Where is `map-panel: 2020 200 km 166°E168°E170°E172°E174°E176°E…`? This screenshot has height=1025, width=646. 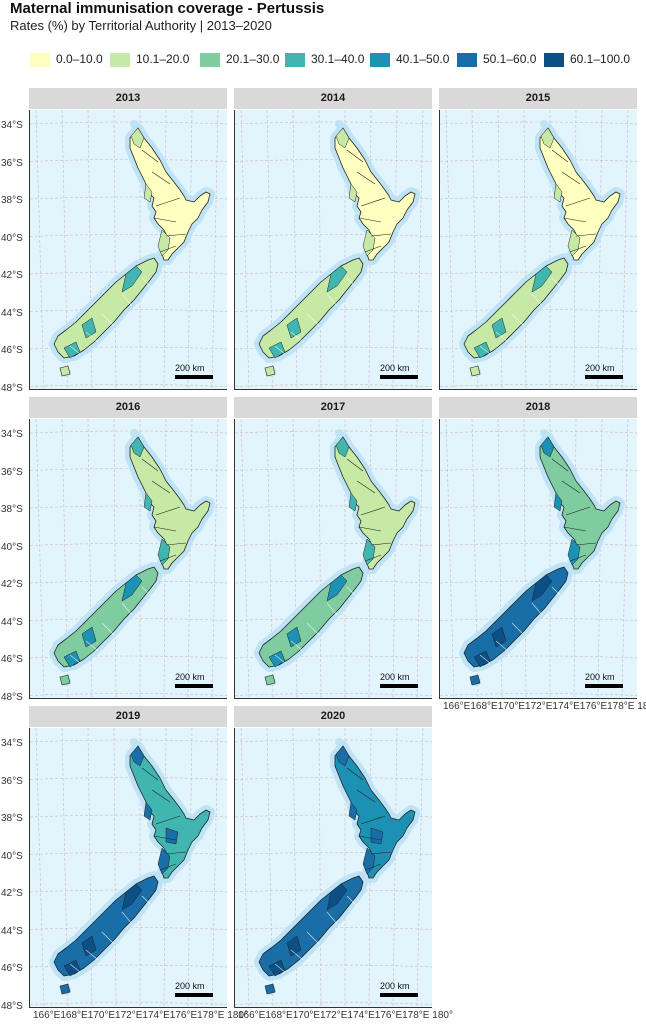
map-panel: 2020 200 km 166°E168°E170°E172°E174°E176°E… is located at coordinates (343, 863).